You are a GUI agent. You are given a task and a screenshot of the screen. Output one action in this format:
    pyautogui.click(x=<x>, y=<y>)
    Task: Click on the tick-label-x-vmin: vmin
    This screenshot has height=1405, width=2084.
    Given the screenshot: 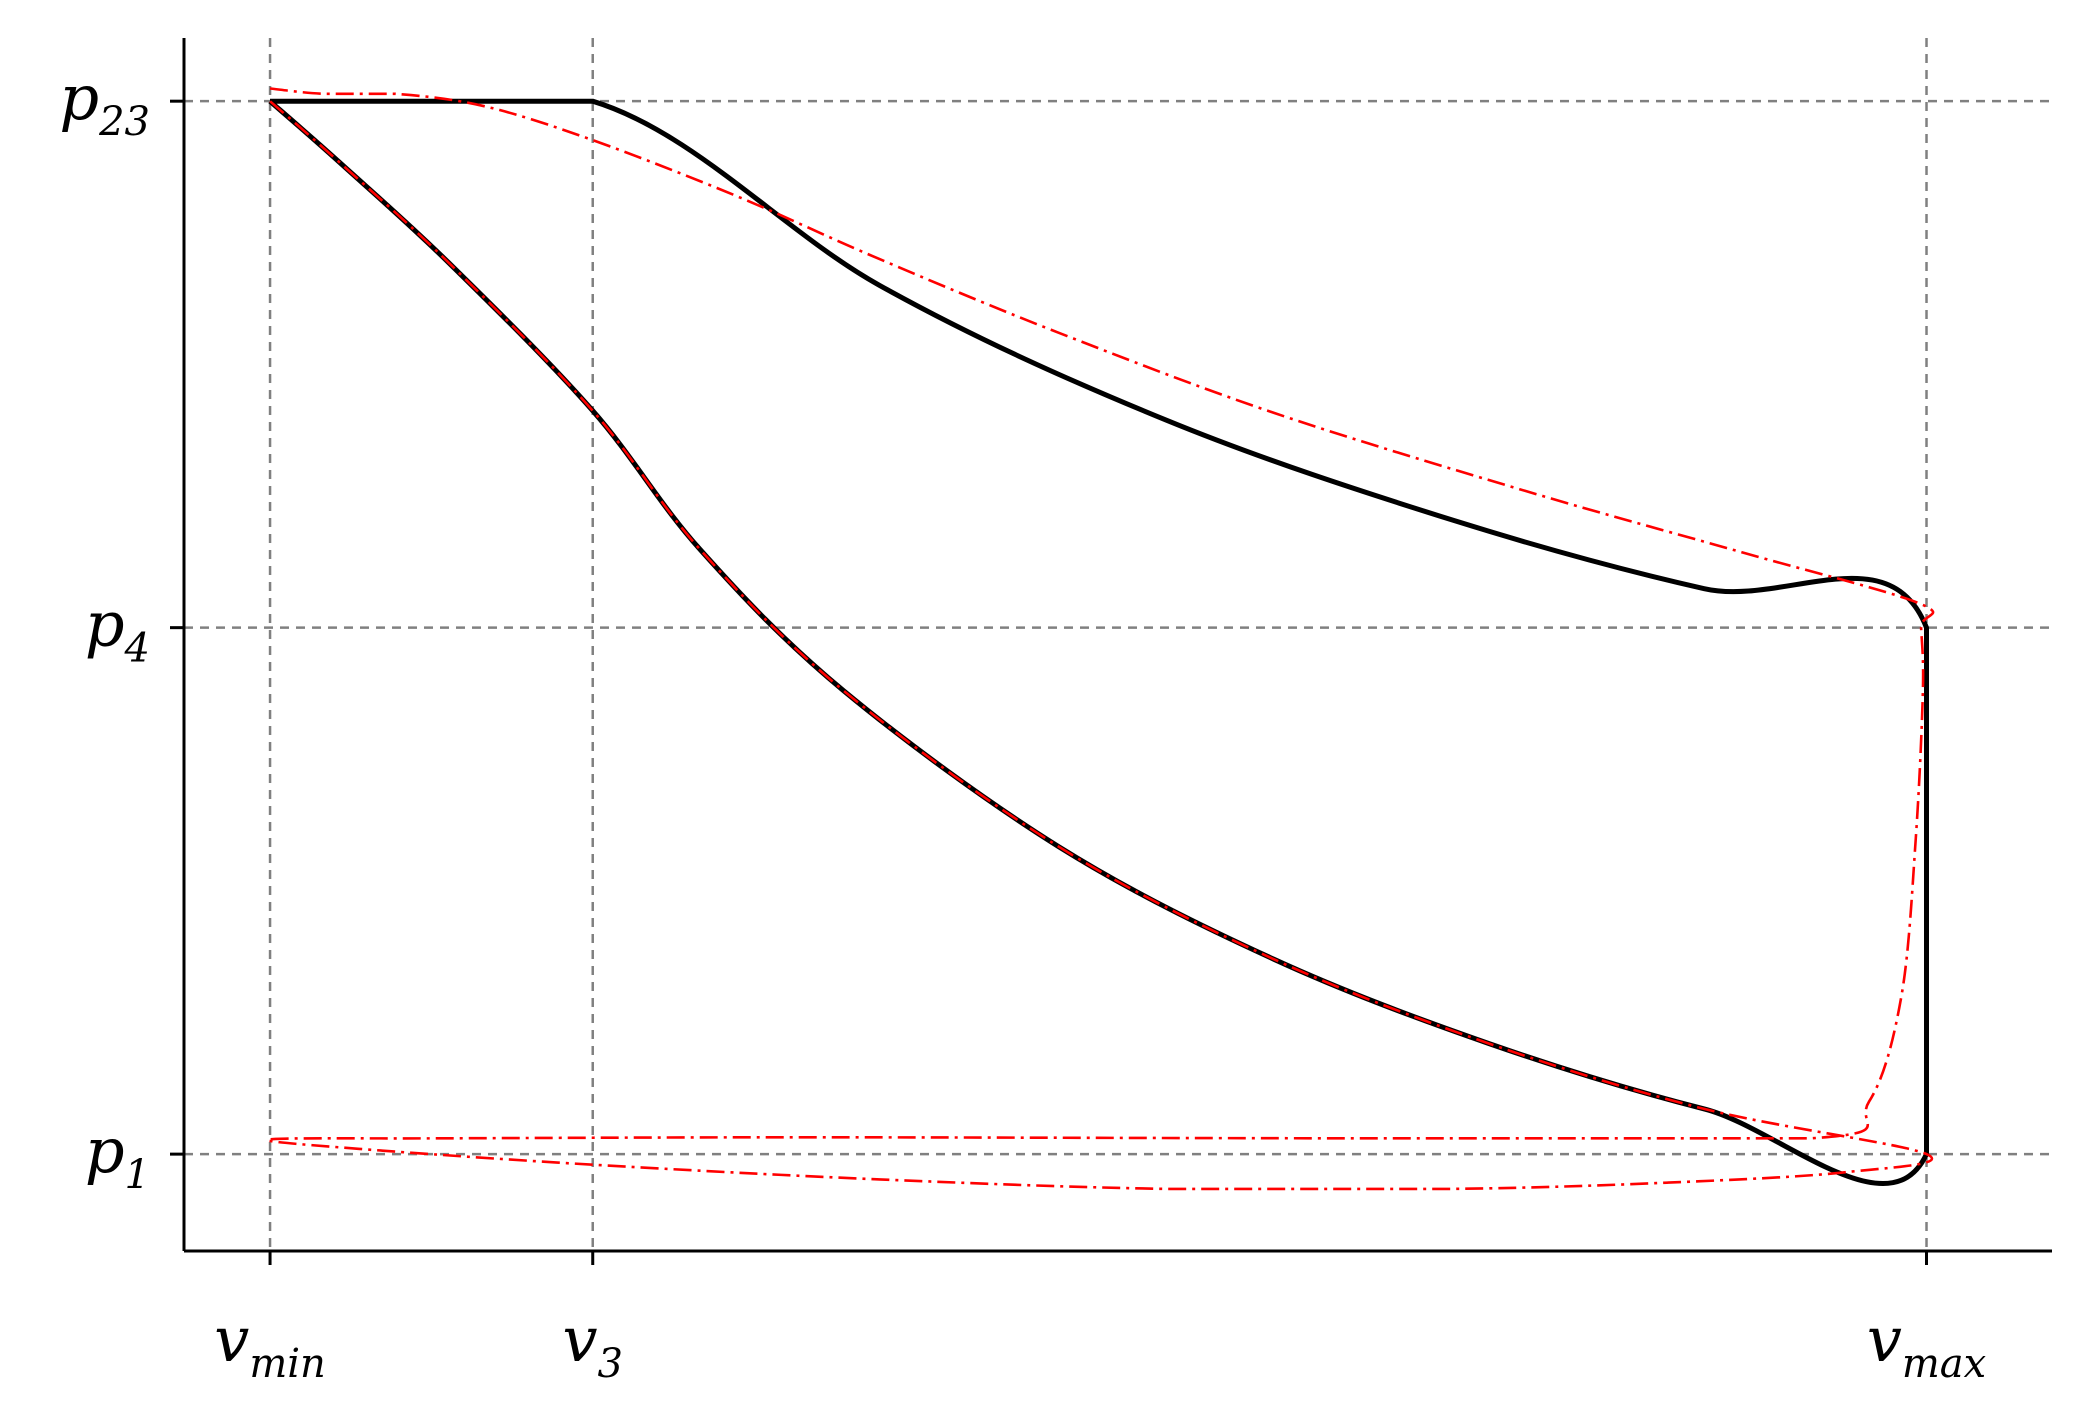 What is the action you would take?
    pyautogui.click(x=270, y=1345)
    